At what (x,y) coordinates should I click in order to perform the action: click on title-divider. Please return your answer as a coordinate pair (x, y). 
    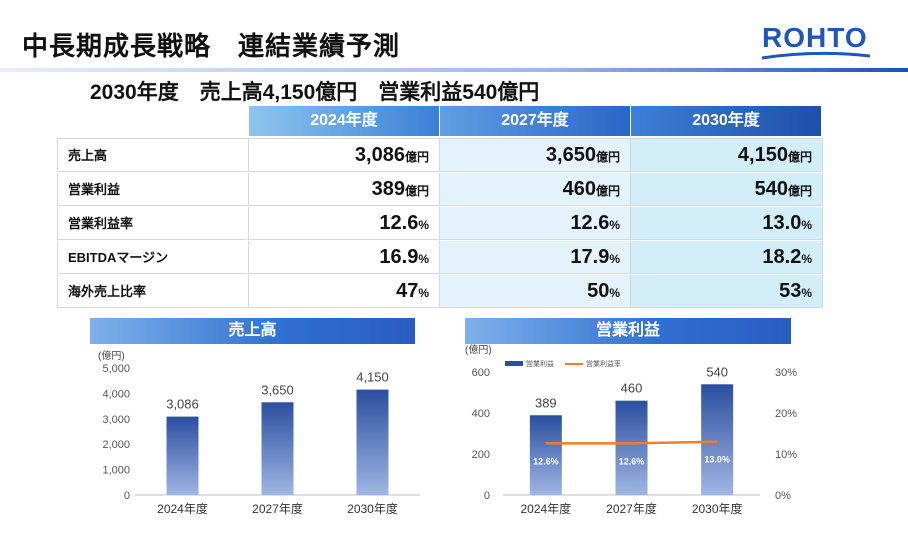
    Looking at the image, I should click on (454, 70).